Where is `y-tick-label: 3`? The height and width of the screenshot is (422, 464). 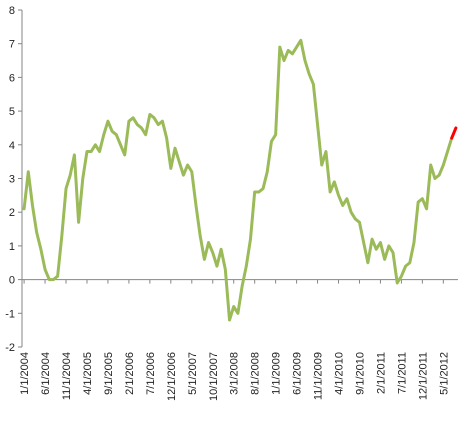 y-tick-label: 3 is located at coordinates (12, 180).